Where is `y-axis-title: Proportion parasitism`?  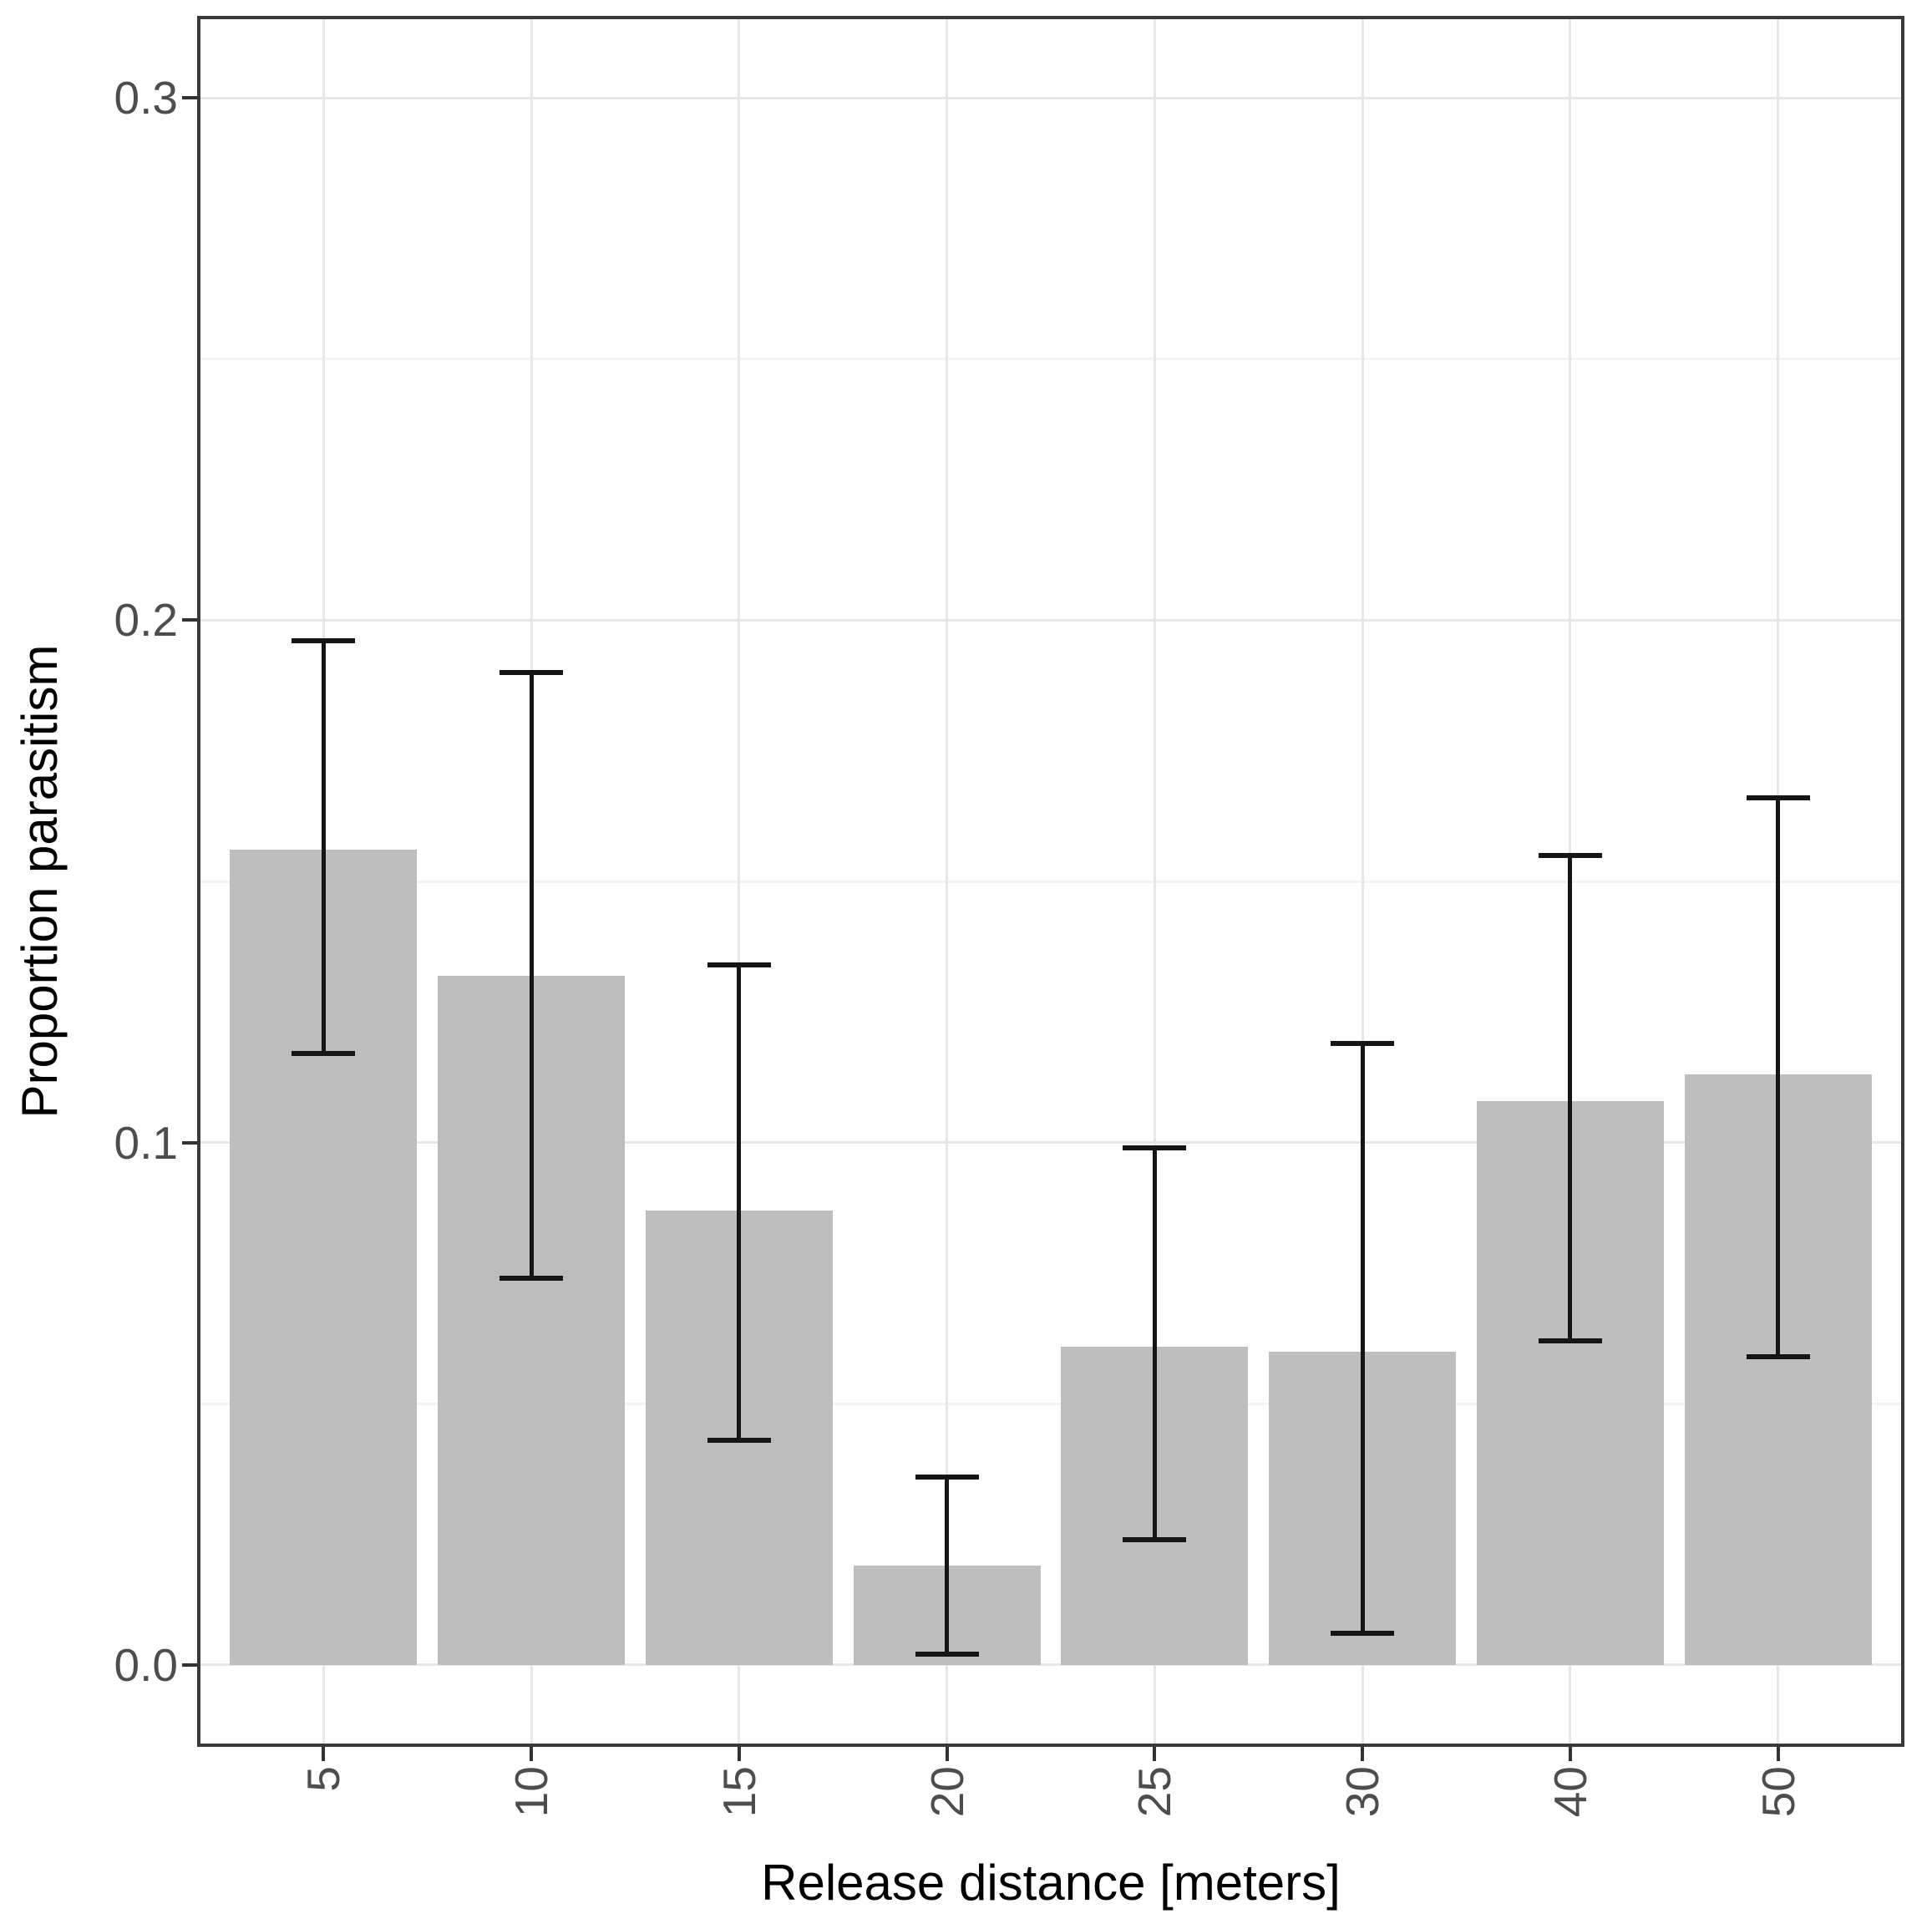 y-axis-title: Proportion parasitism is located at coordinates (40, 881).